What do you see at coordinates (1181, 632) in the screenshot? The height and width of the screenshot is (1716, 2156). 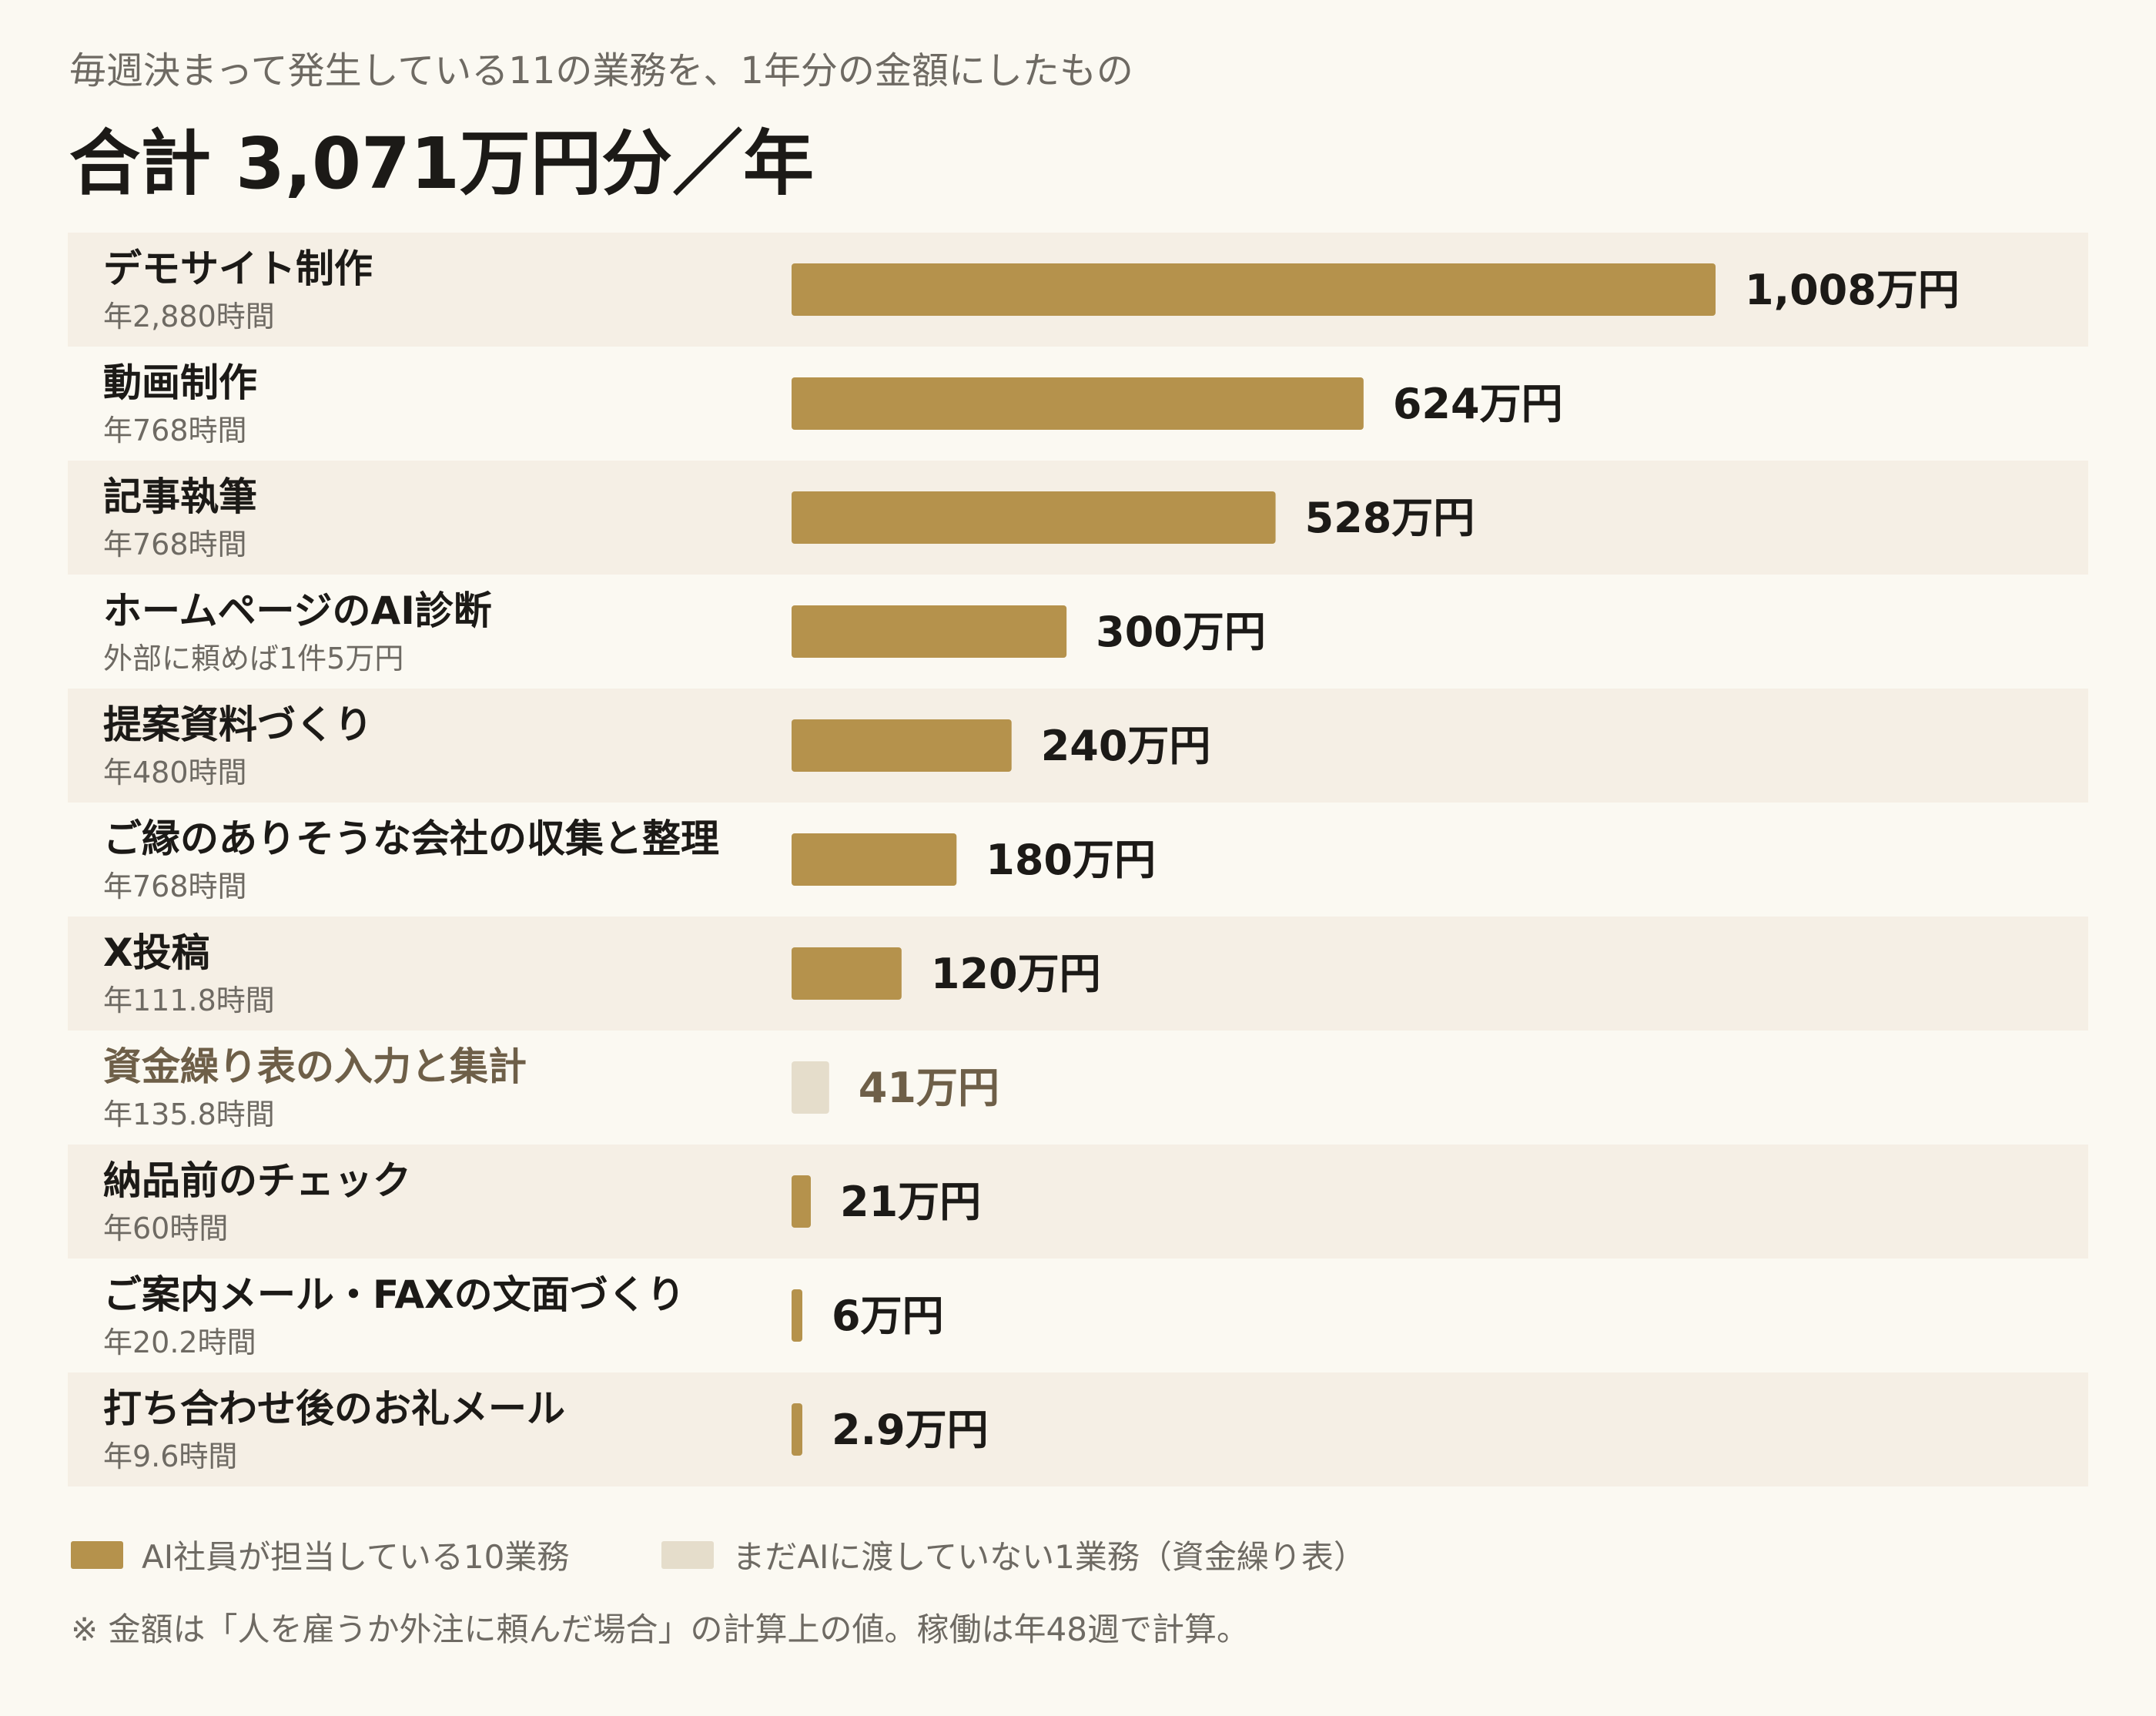 I see `bar-value-label: 300万円` at bounding box center [1181, 632].